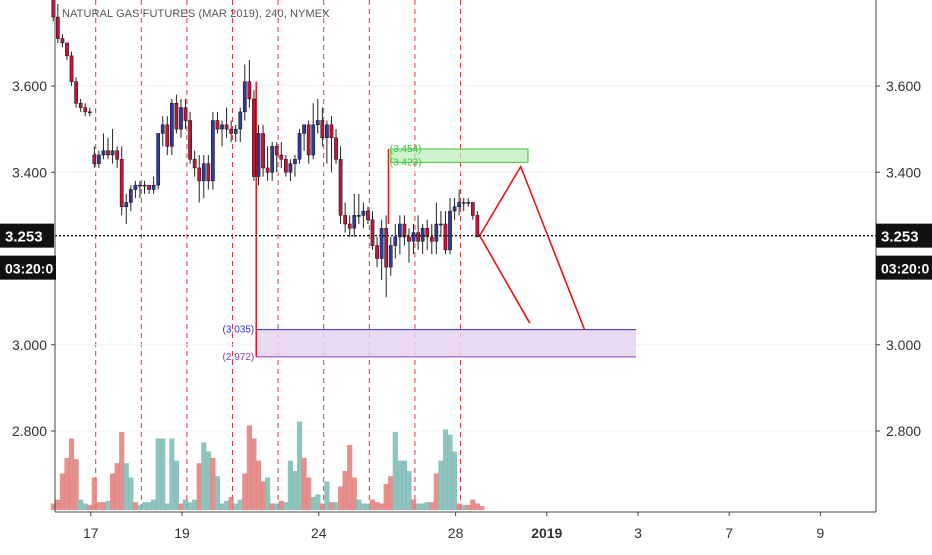 This screenshot has width=932, height=555. I want to click on price-tick-label-right: 2.800, so click(903, 431).